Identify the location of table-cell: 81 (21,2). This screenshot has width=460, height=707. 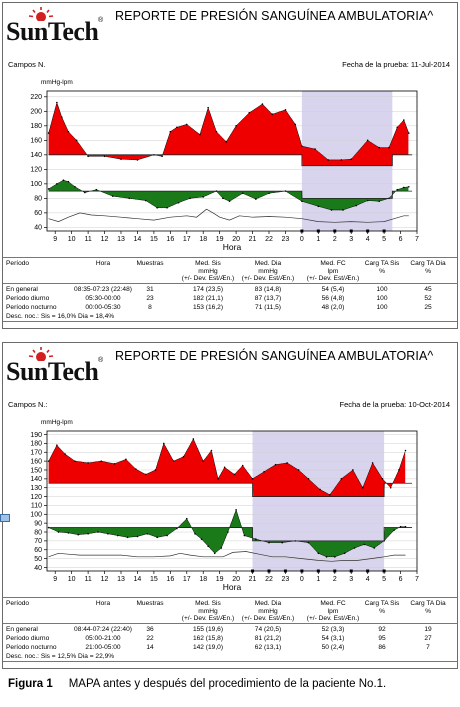
(268, 638).